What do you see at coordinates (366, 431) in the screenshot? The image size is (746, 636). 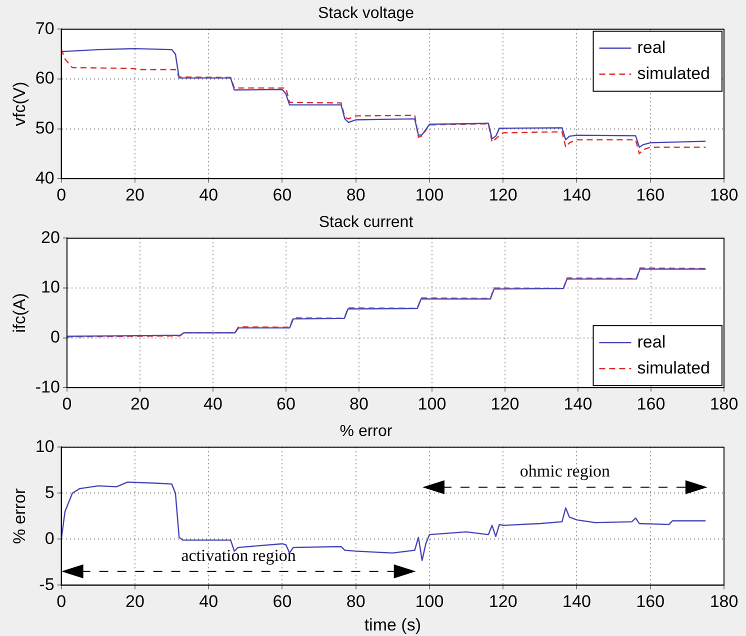 I see `chart-title: % error` at bounding box center [366, 431].